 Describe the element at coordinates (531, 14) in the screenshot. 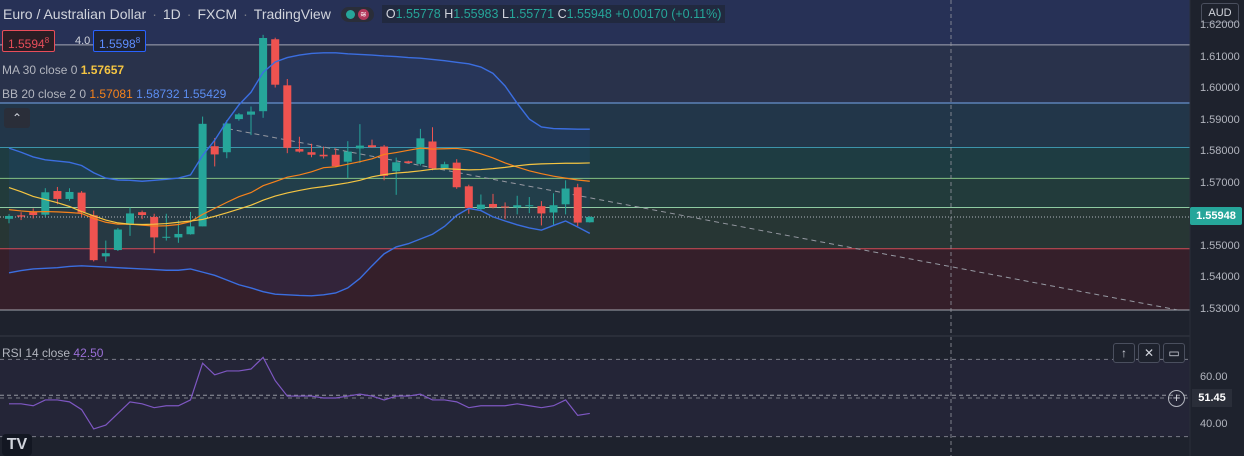

I see `low-value: 1.55771` at that location.